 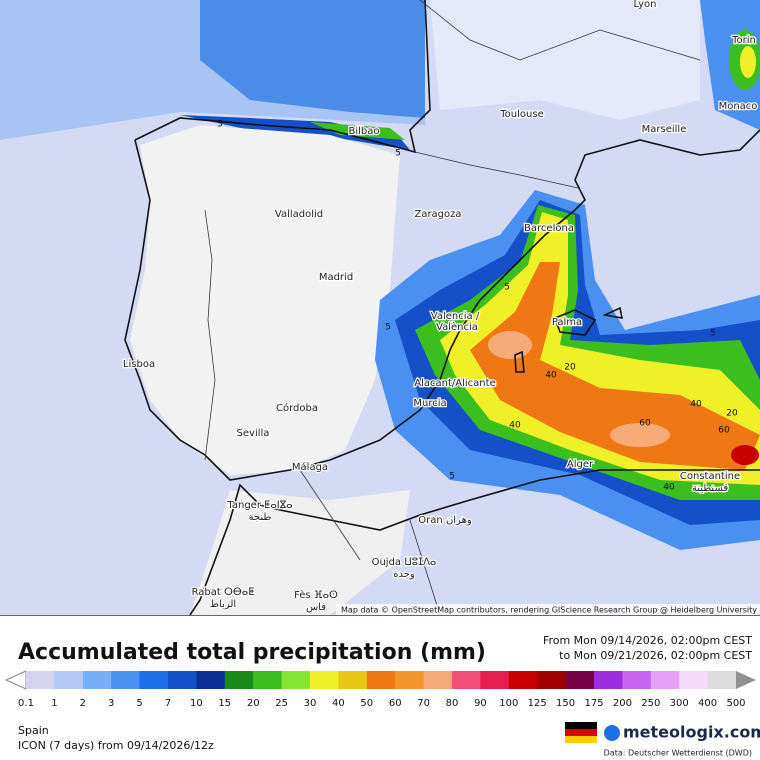 What do you see at coordinates (168, 703) in the screenshot?
I see `legend-label: 7` at bounding box center [168, 703].